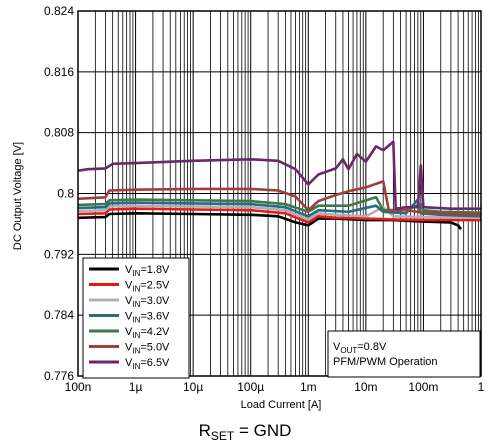 This screenshot has height=444, width=489. I want to click on x-tick-label: 100m, so click(423, 387).